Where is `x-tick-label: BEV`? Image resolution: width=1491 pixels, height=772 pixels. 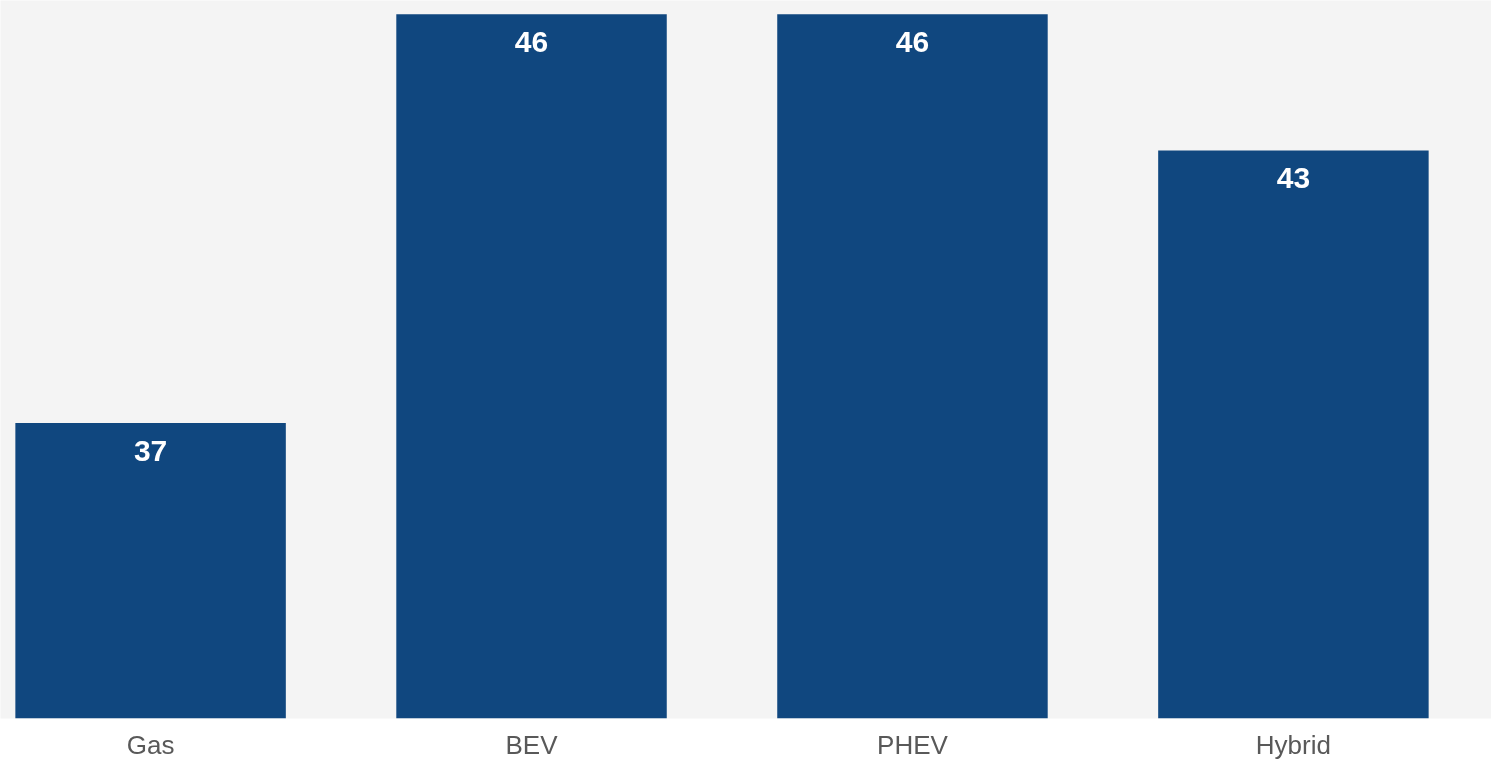
x-tick-label: BEV is located at coordinates (532, 744).